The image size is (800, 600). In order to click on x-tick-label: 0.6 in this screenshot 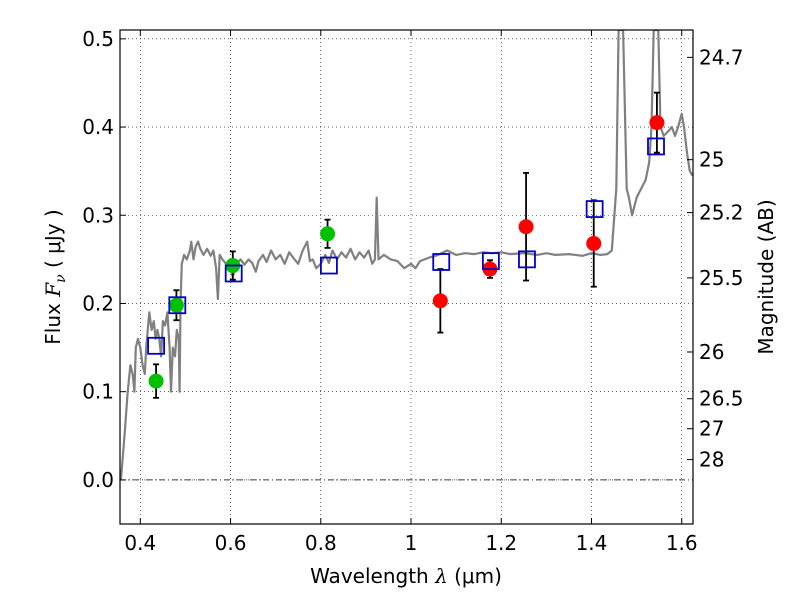, I will do `click(231, 543)`.